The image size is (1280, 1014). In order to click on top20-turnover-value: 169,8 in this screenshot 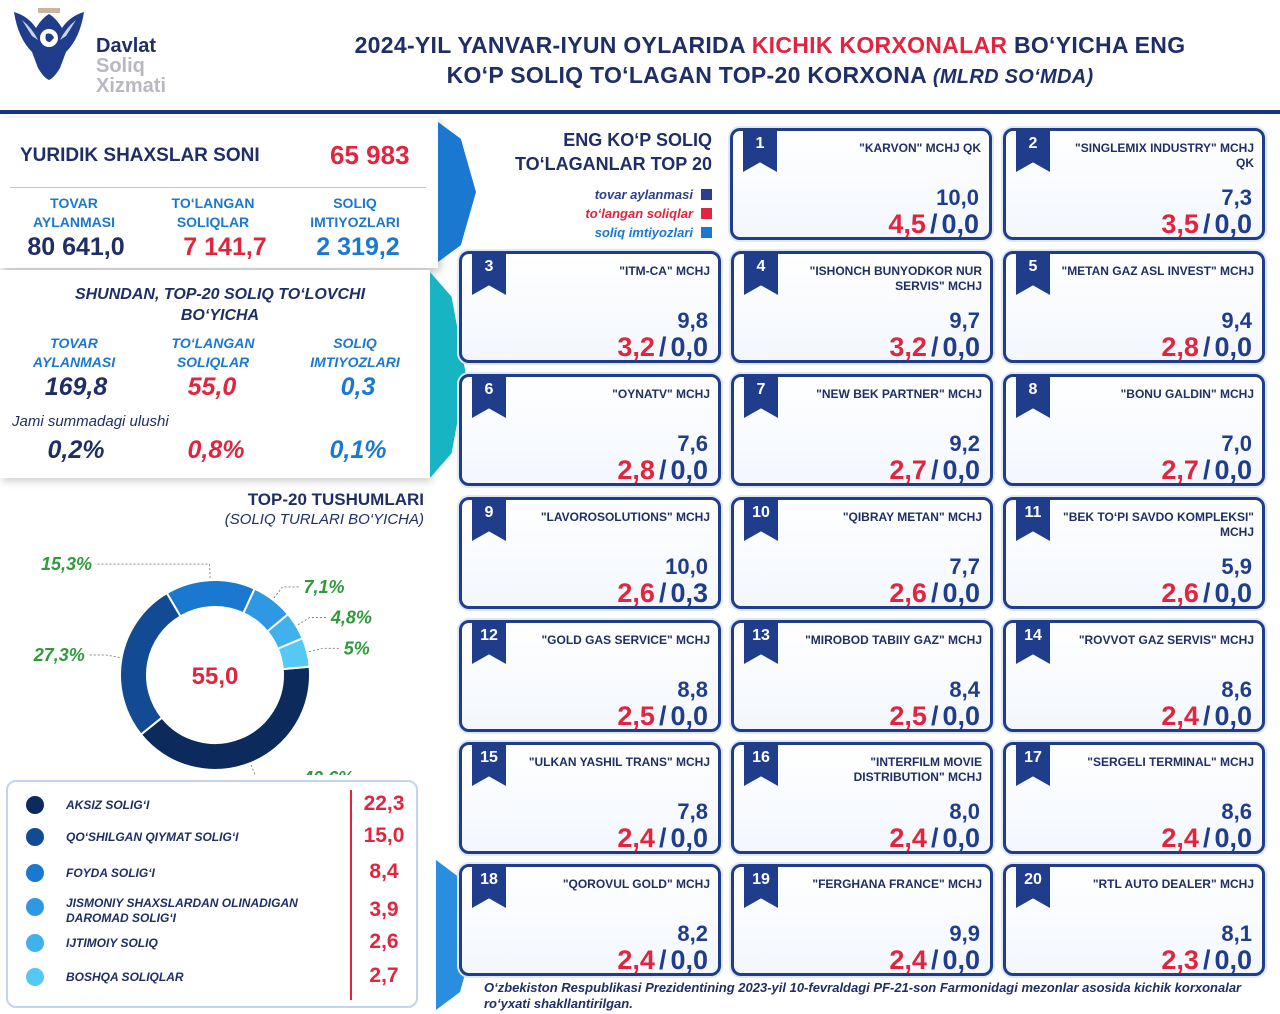, I will do `click(76, 387)`.